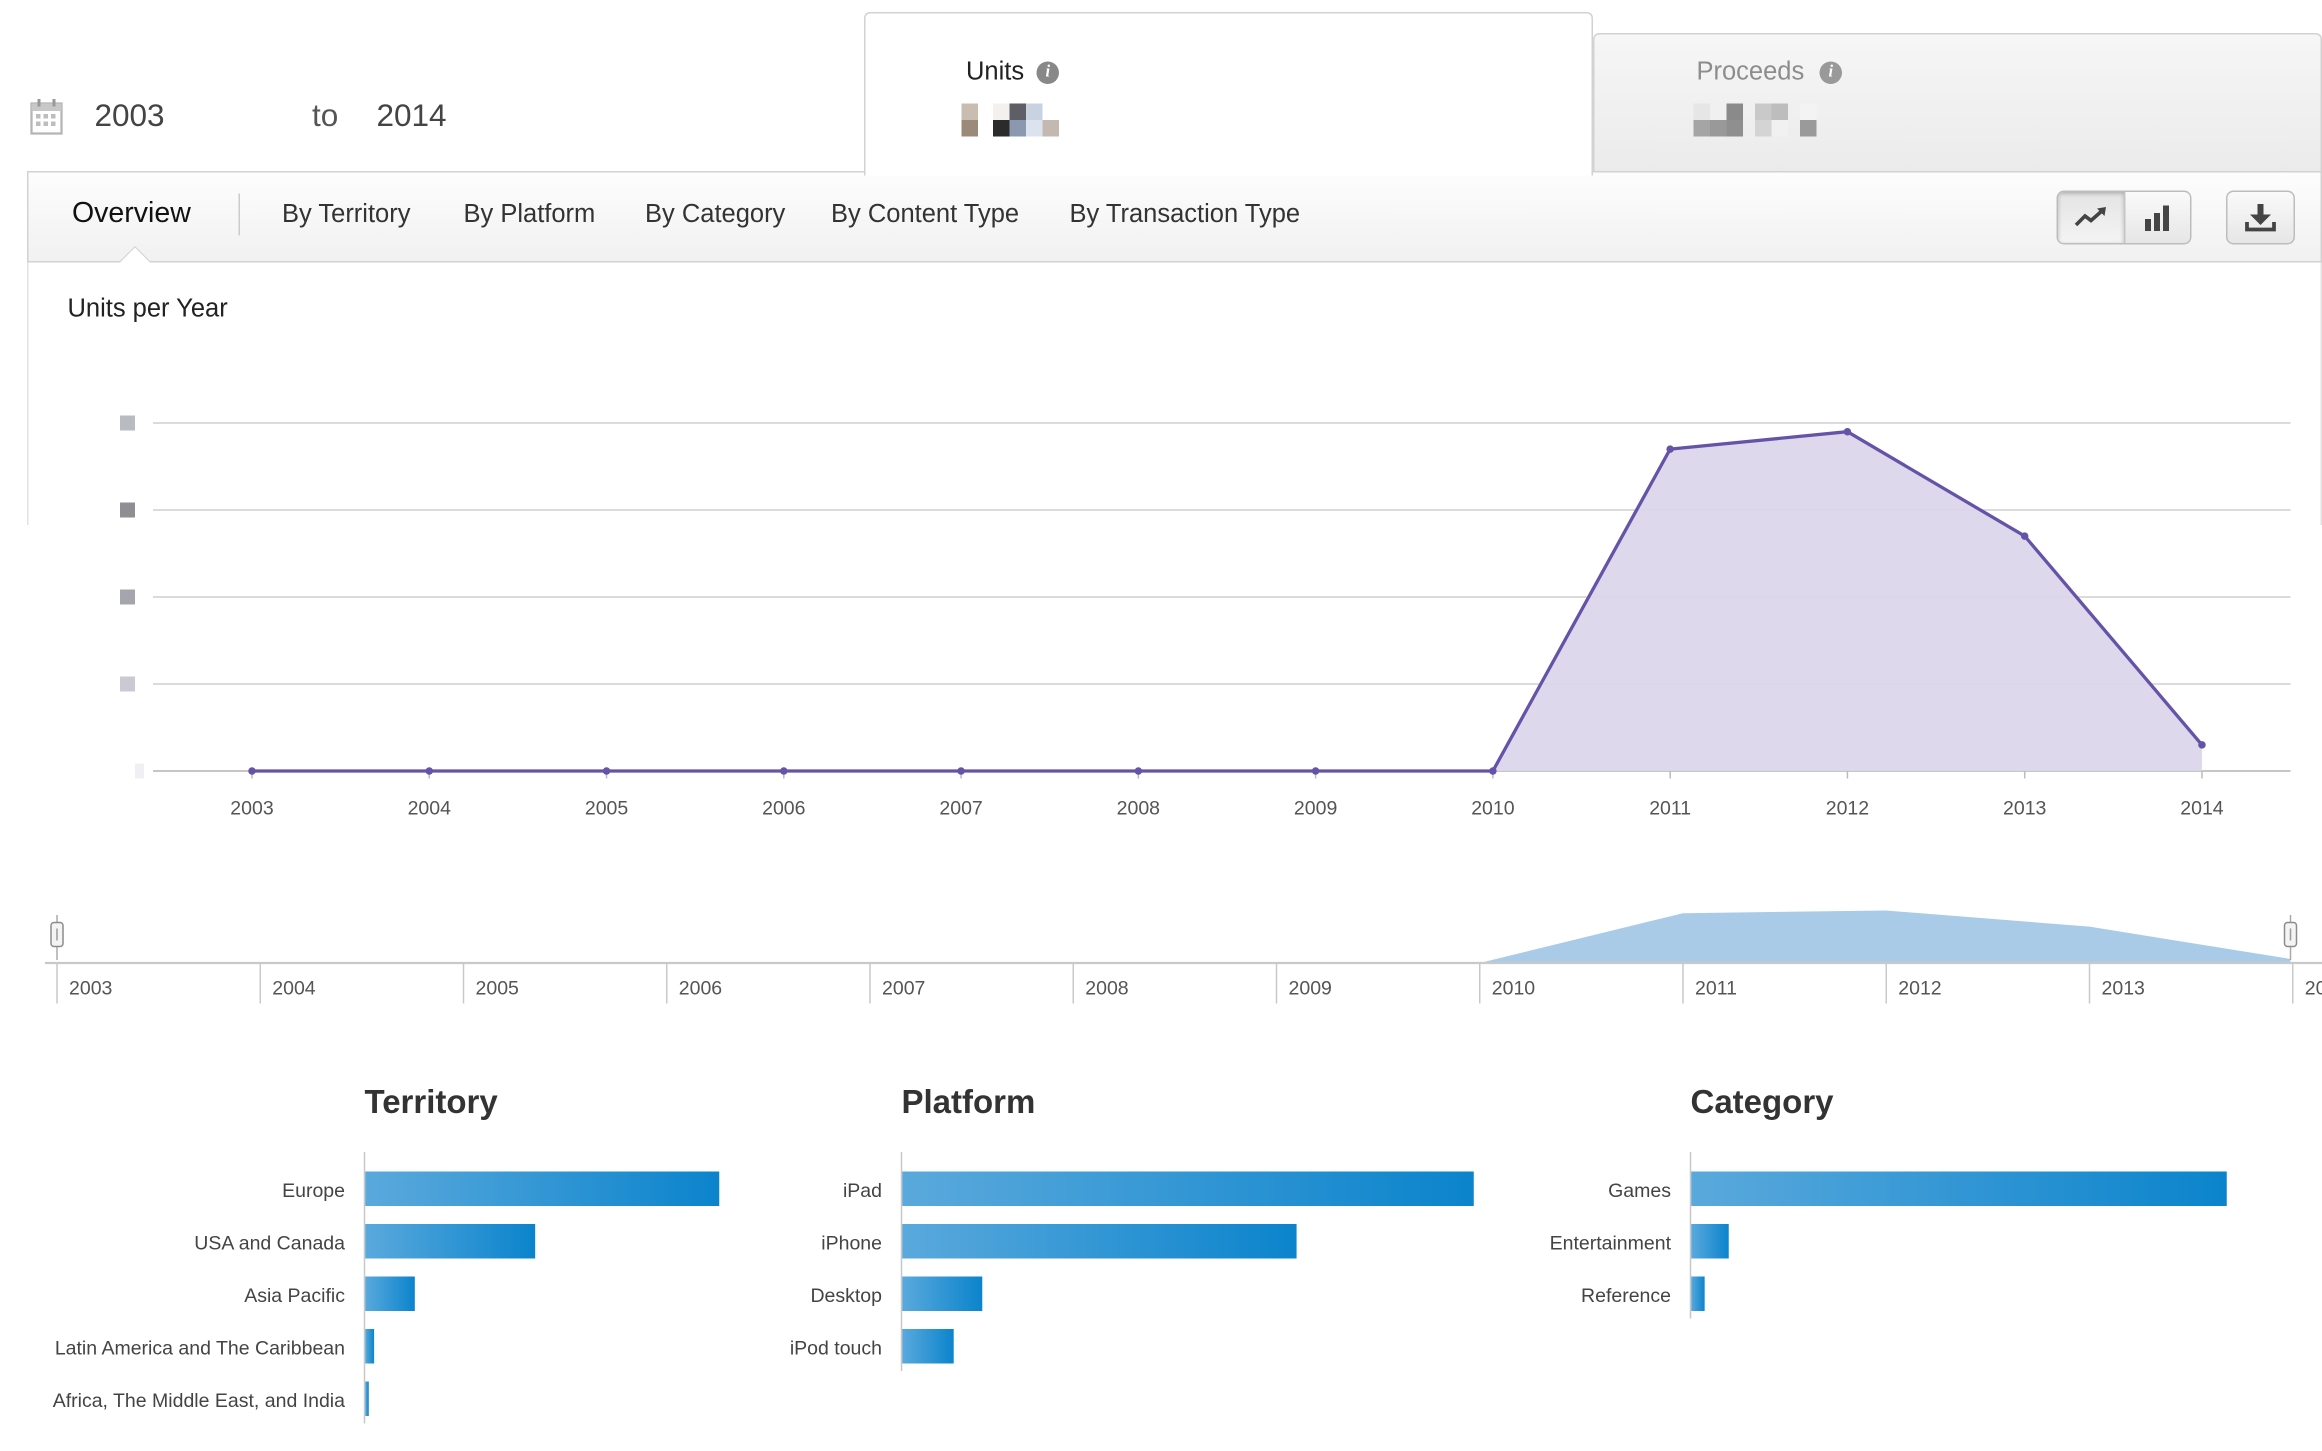 The height and width of the screenshot is (1451, 2322). I want to click on x-tick-label: 2012, so click(1847, 809).